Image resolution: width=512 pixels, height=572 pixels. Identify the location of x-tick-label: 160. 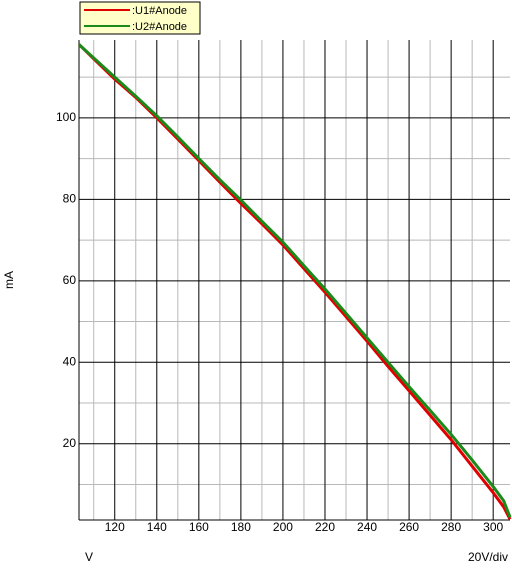
(199, 527).